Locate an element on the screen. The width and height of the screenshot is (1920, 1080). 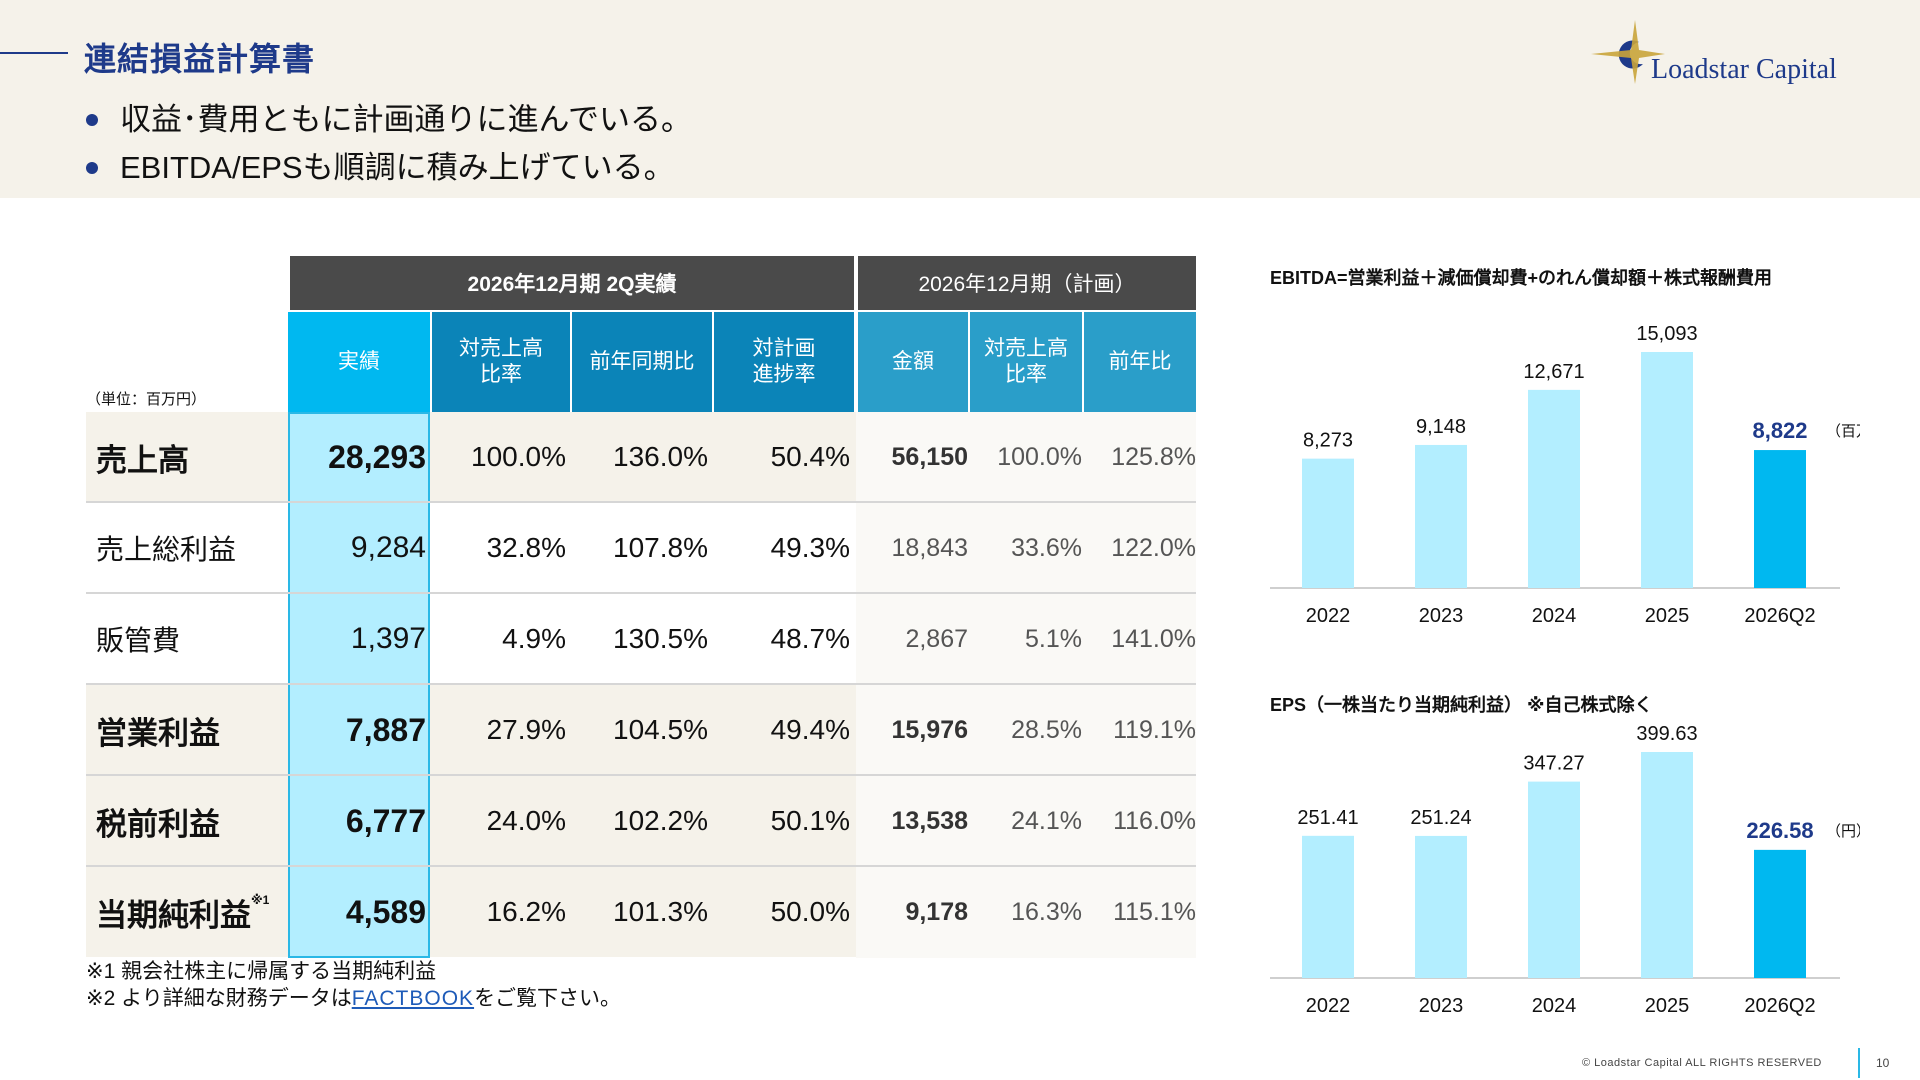
cell-progress: 50.4% is located at coordinates (810, 456).